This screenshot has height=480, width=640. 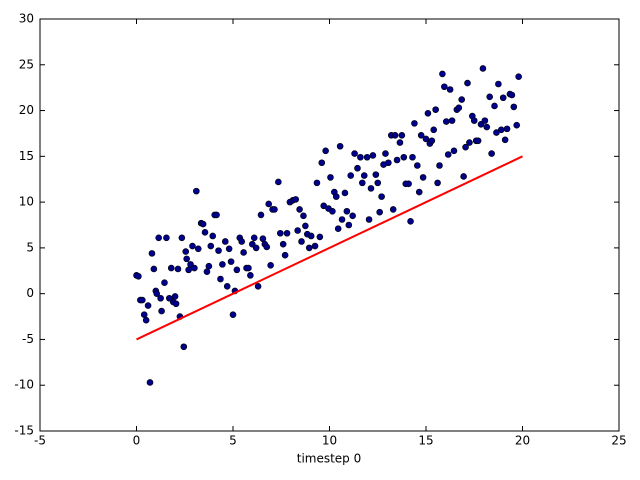 What do you see at coordinates (329, 459) in the screenshot?
I see `x-axis-label: timestep 0` at bounding box center [329, 459].